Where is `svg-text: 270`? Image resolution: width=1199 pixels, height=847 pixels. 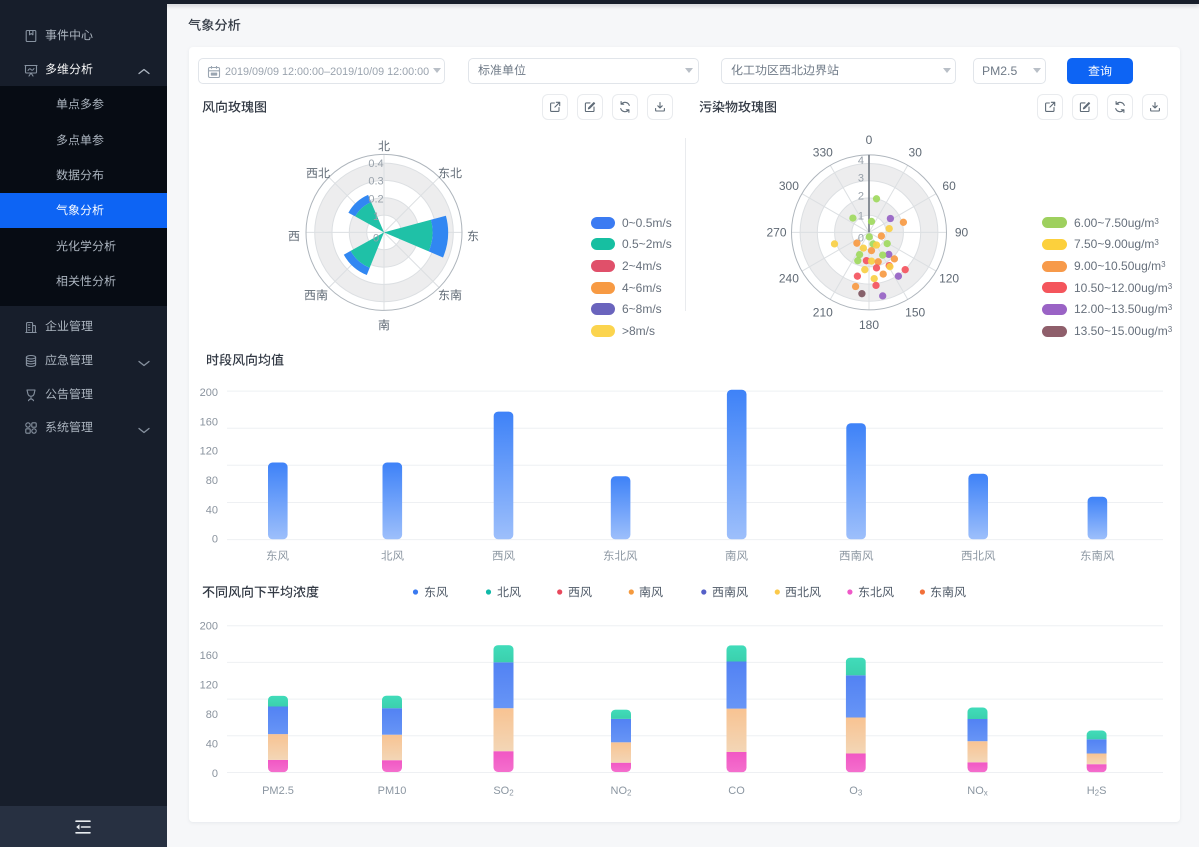 svg-text: 270 is located at coordinates (776, 232).